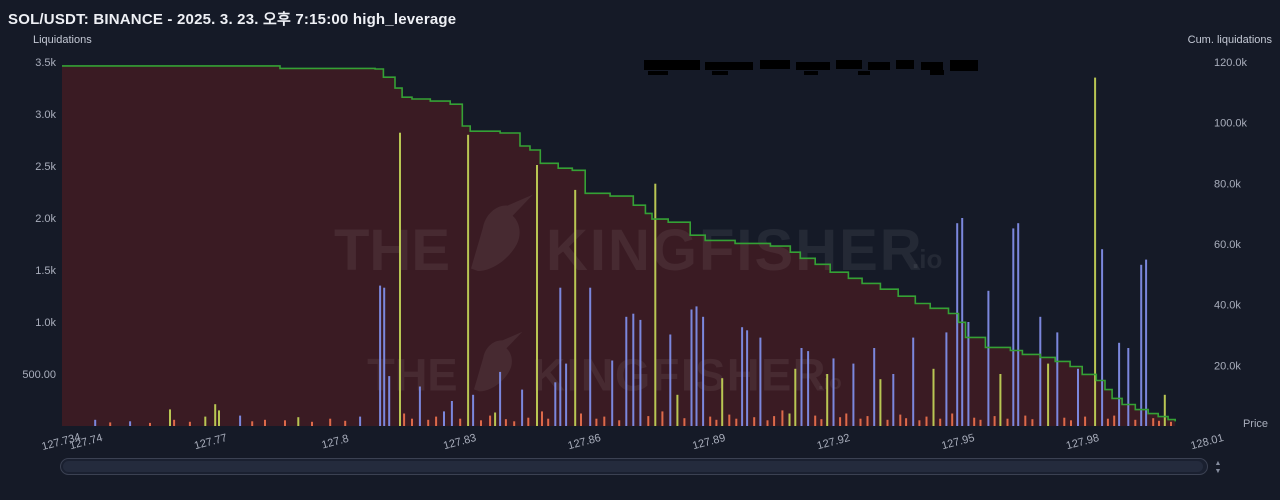 The width and height of the screenshot is (1280, 500). Describe the element at coordinates (1227, 184) in the screenshot. I see `svg-text: 80.0k` at that location.